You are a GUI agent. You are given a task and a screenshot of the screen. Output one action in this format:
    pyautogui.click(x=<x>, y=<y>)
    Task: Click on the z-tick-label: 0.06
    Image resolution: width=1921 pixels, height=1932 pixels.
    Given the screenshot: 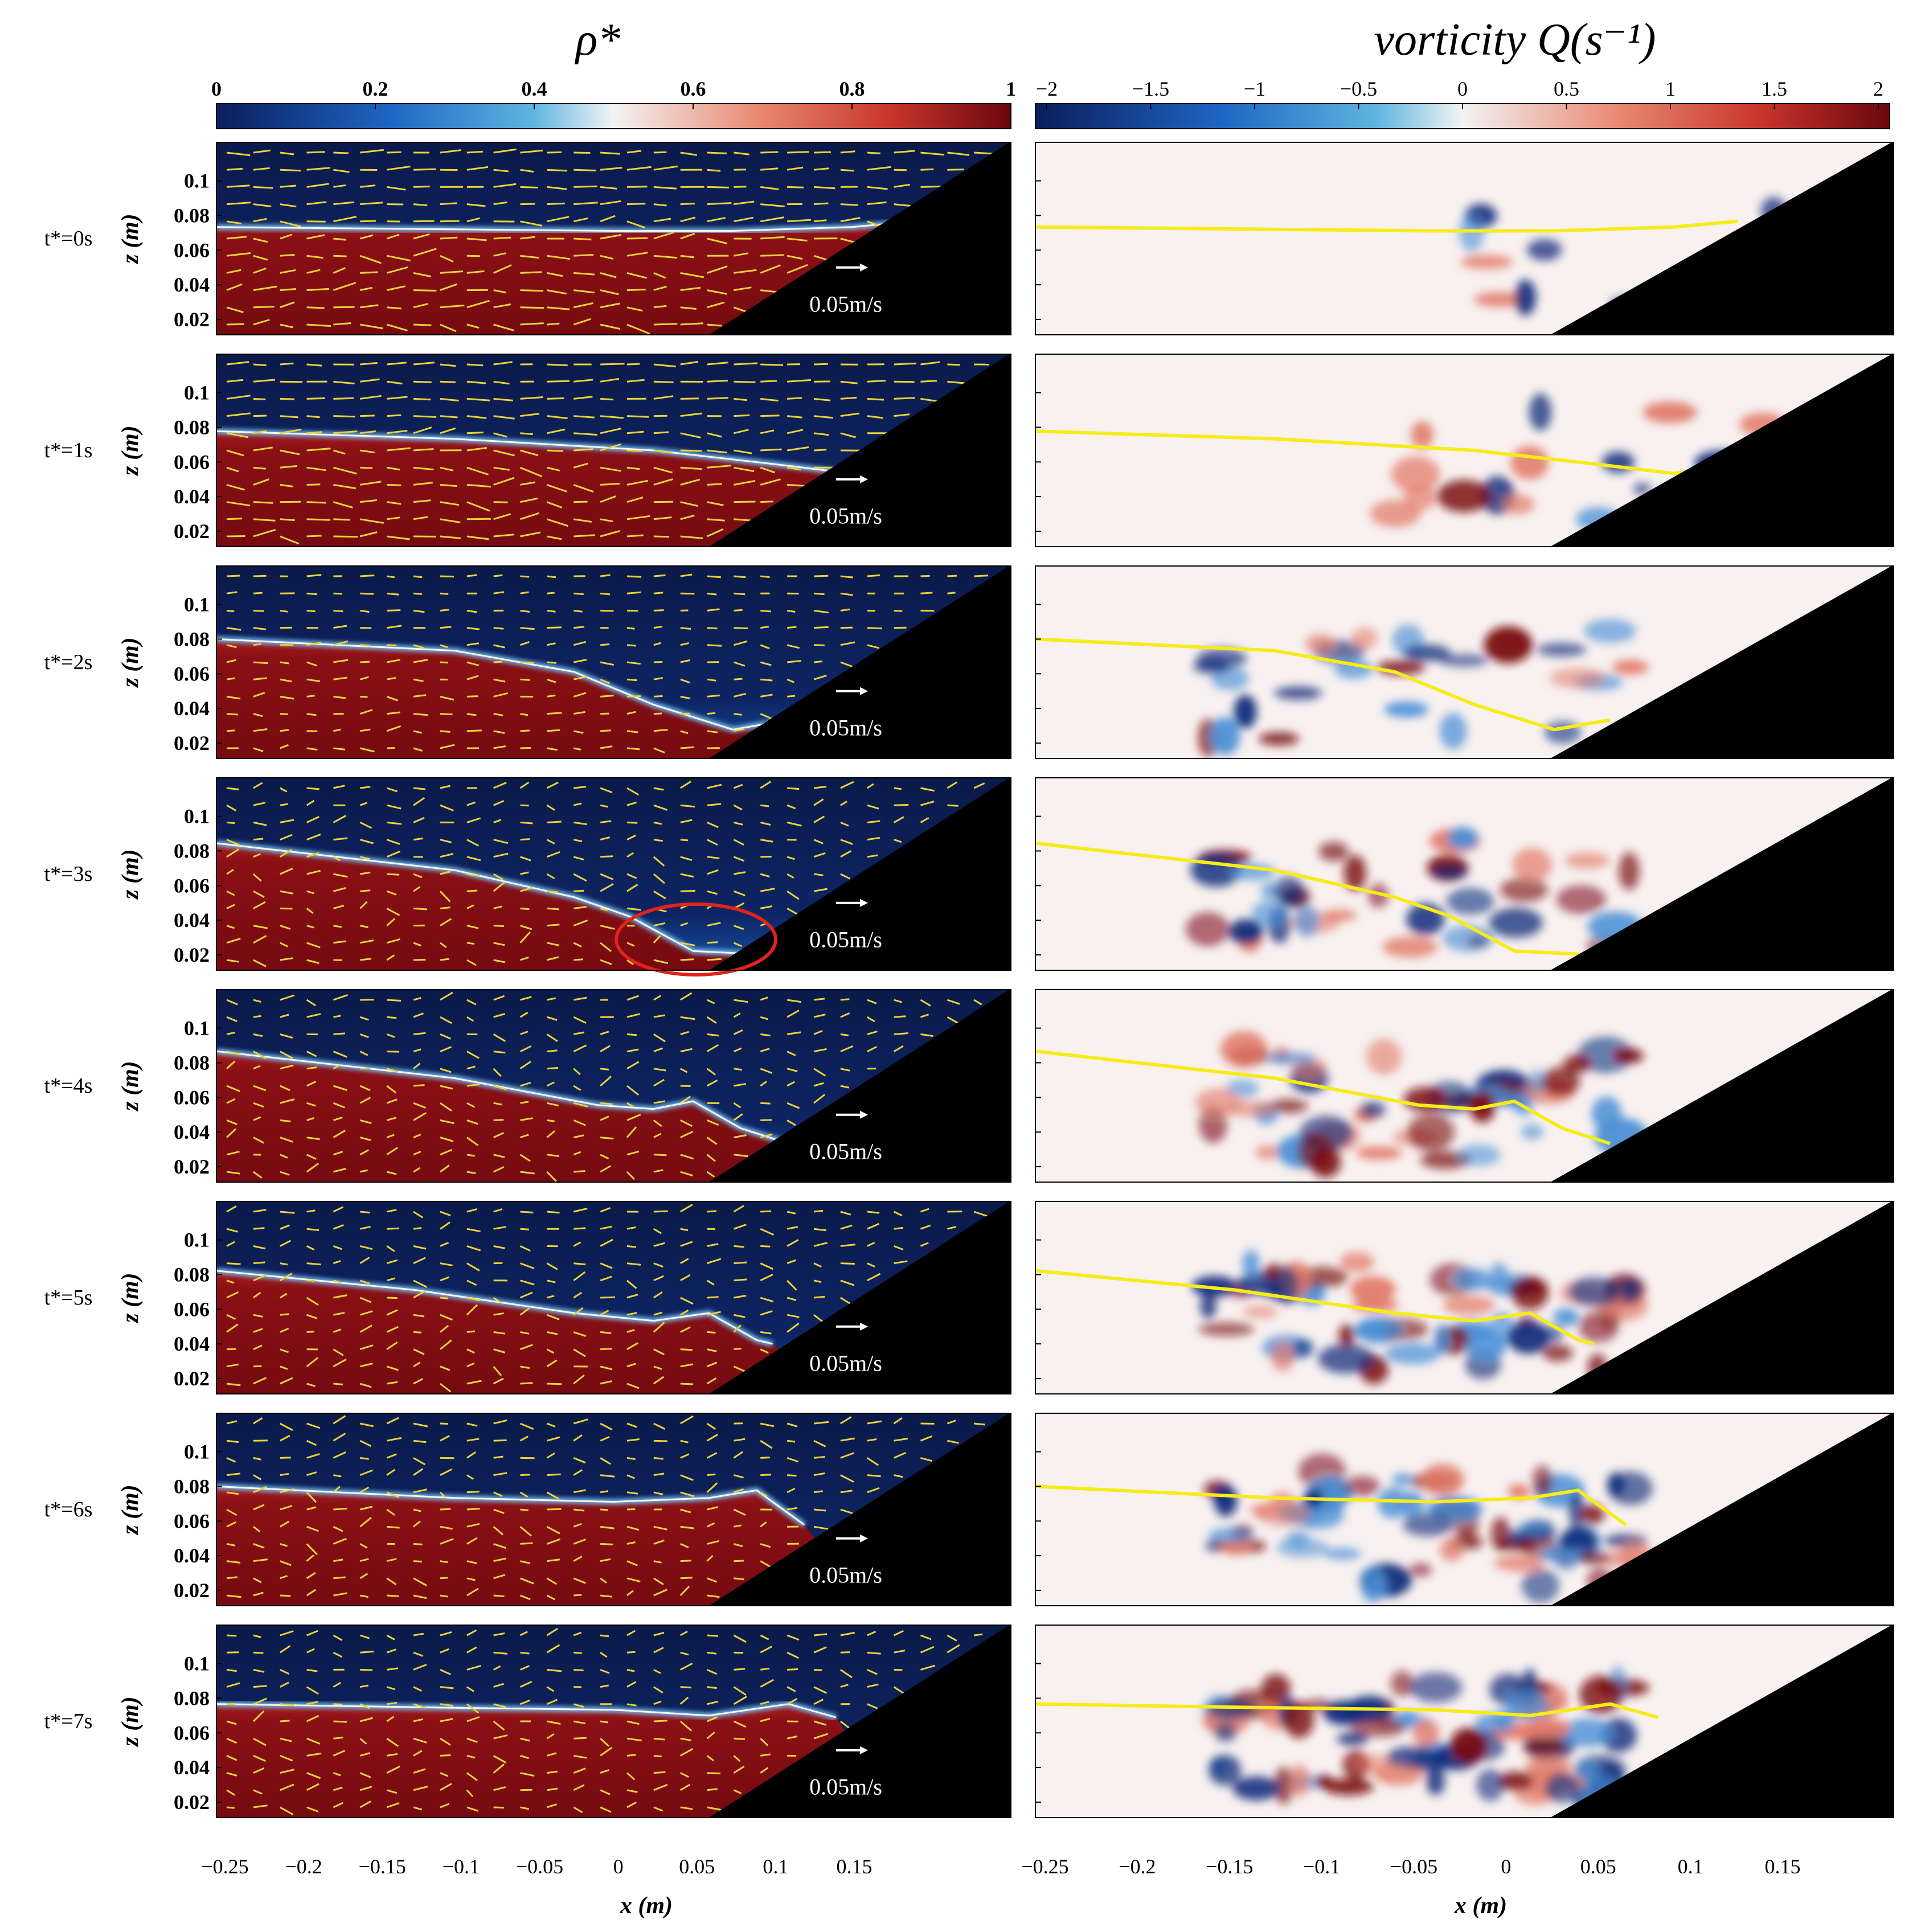 What is the action you would take?
    pyautogui.click(x=192, y=1309)
    